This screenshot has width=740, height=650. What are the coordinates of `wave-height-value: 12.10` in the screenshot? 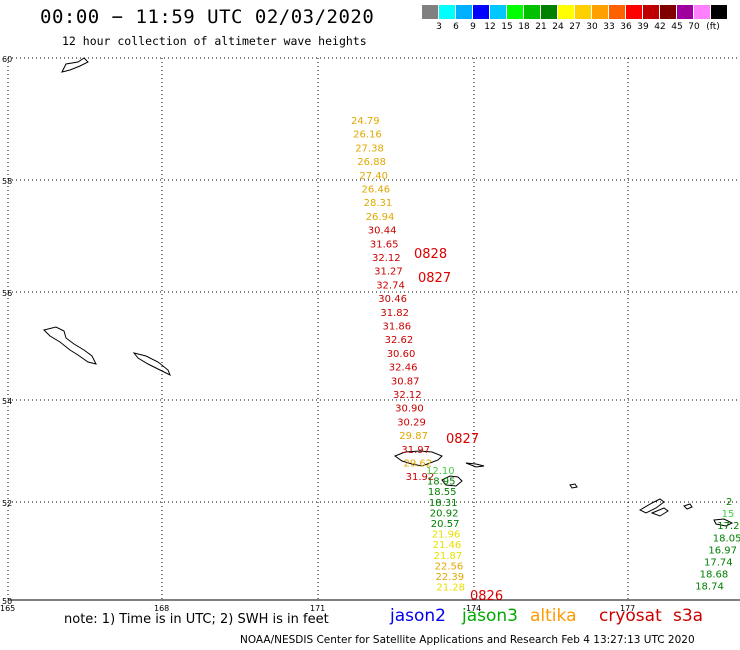 It's located at (440, 471).